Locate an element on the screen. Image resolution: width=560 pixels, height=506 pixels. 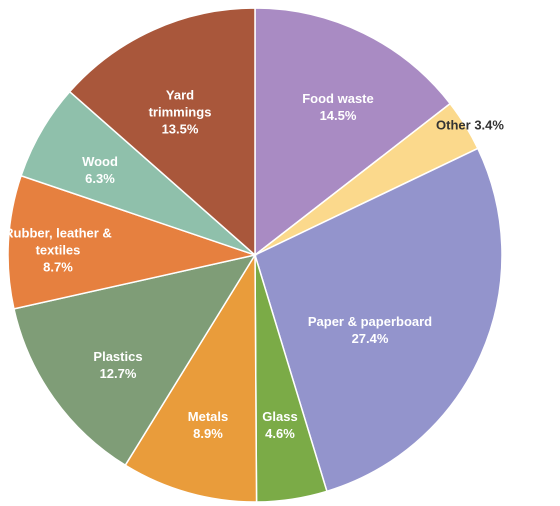
slice-name: Food waste is located at coordinates (338, 98).